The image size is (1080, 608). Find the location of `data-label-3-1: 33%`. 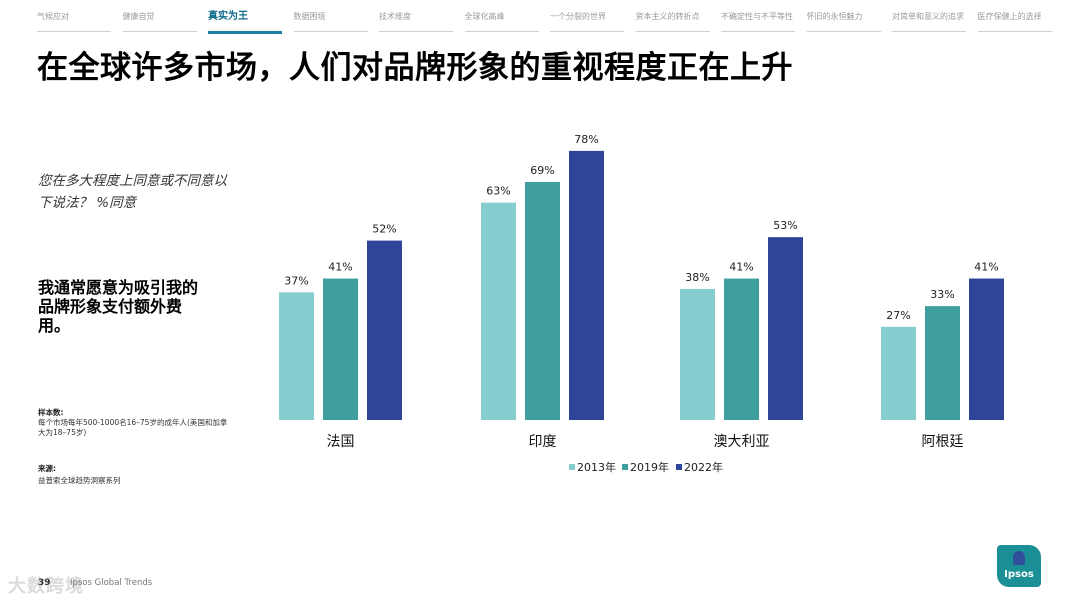

data-label-3-1: 33% is located at coordinates (942, 294).